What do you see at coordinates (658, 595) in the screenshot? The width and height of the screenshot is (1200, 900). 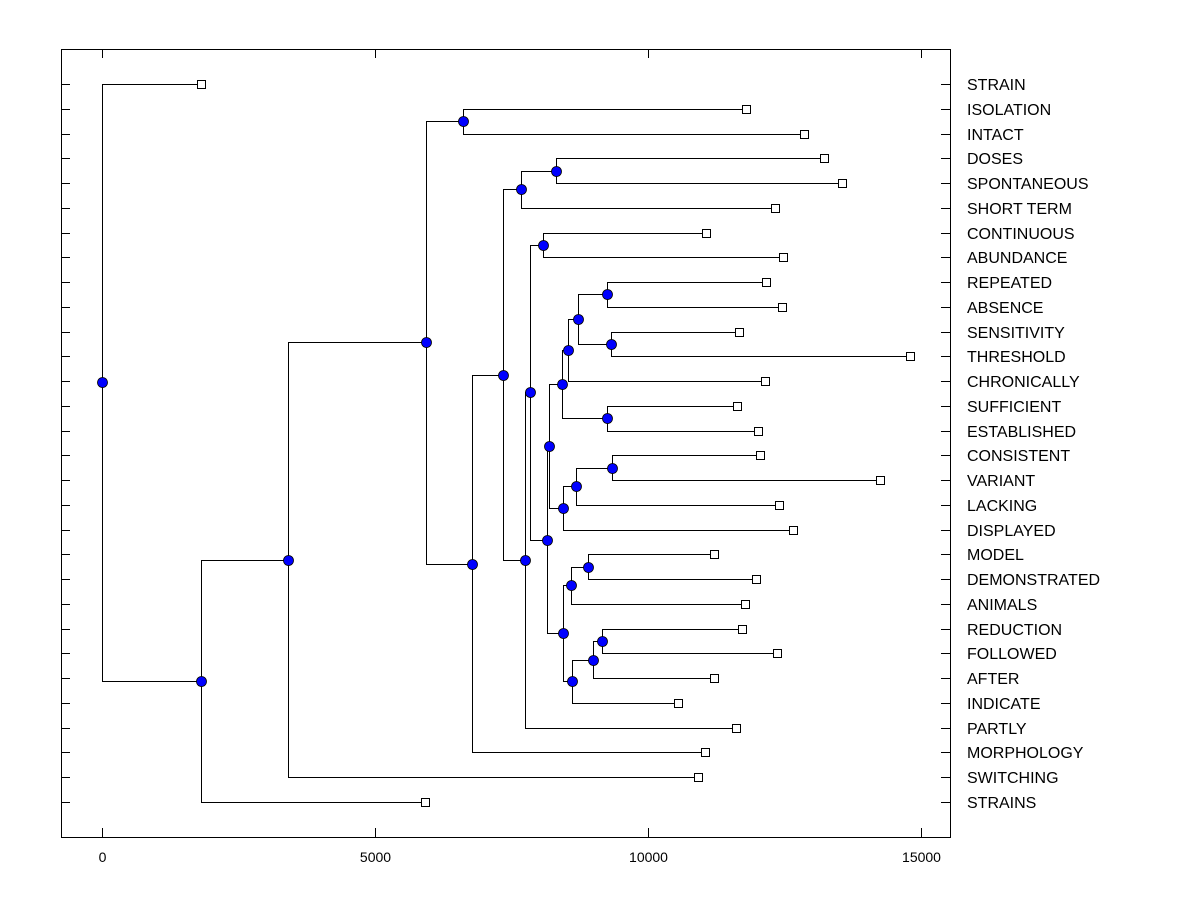 I see `link-n25-ANIMALS` at bounding box center [658, 595].